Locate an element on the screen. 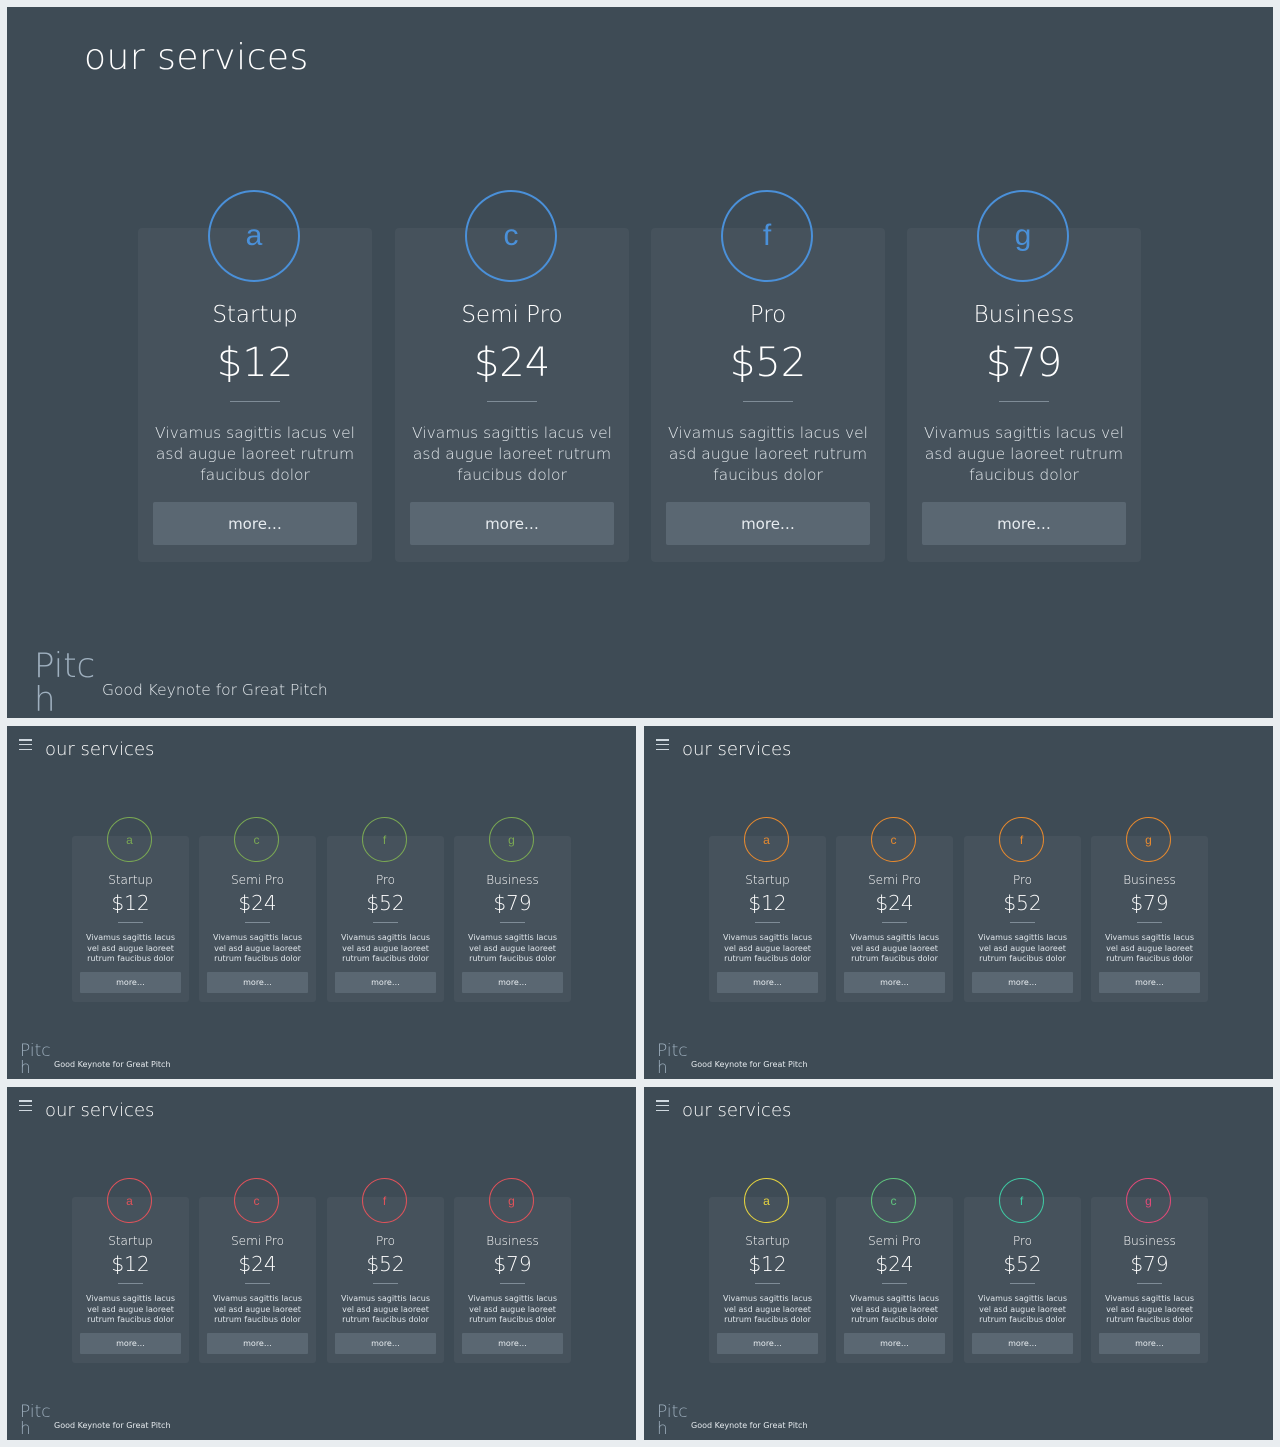 The image size is (1280, 1447). plan-name: Startup is located at coordinates (767, 880).